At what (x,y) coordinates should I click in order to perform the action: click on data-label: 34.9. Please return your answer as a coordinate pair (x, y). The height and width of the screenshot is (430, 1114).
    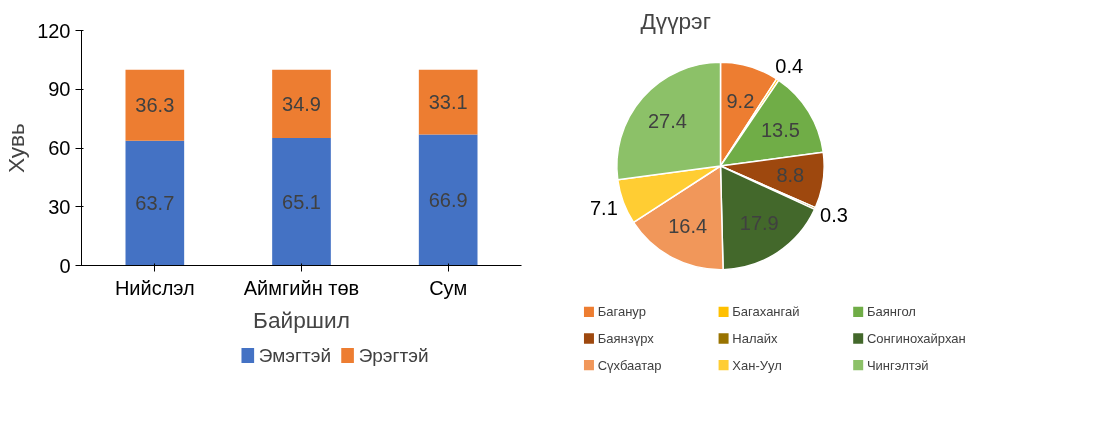
    Looking at the image, I should click on (301, 103).